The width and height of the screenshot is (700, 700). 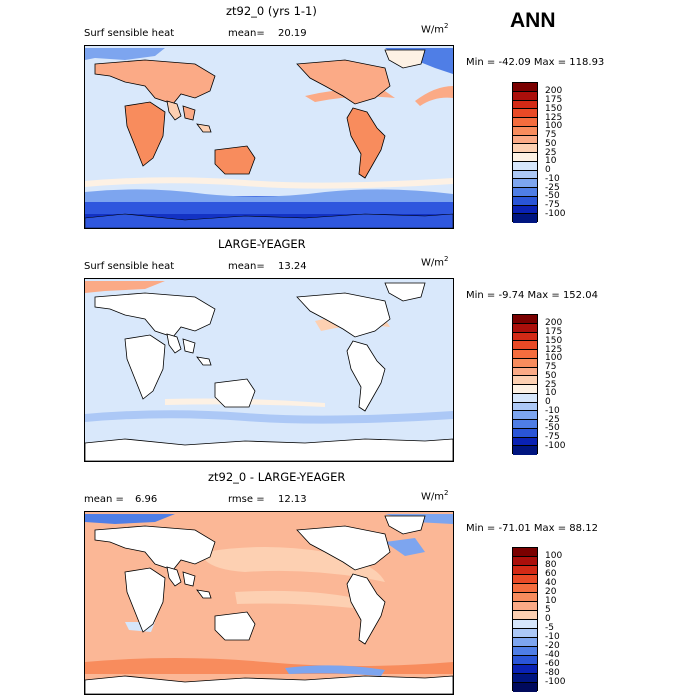 What do you see at coordinates (435, 262) in the screenshot?
I see `panel2-units: W/m2` at bounding box center [435, 262].